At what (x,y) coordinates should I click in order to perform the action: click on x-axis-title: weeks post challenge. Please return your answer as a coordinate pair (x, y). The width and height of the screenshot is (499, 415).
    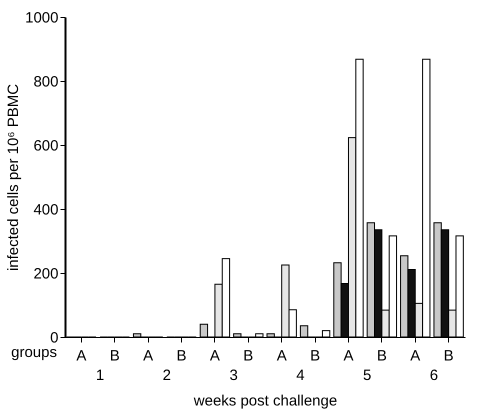
    Looking at the image, I should click on (265, 401).